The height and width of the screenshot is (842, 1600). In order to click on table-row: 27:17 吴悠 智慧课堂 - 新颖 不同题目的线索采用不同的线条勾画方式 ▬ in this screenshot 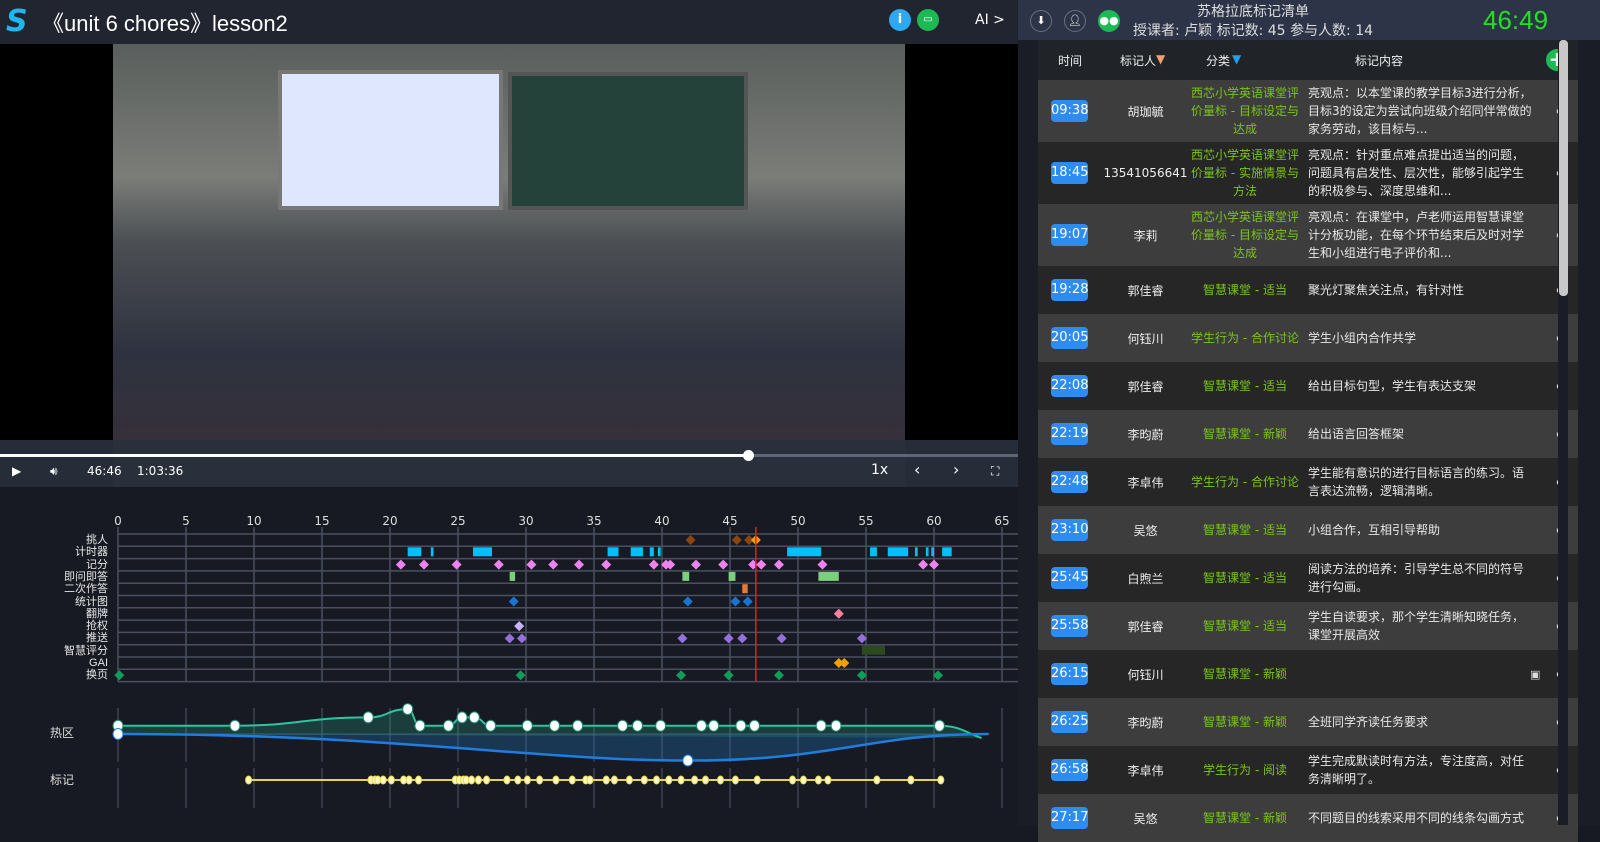, I will do `click(1308, 818)`.